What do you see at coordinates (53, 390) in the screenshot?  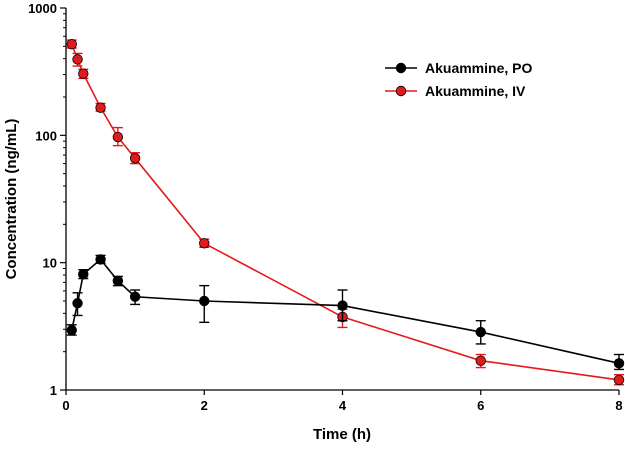 I see `y-tick-label: 1` at bounding box center [53, 390].